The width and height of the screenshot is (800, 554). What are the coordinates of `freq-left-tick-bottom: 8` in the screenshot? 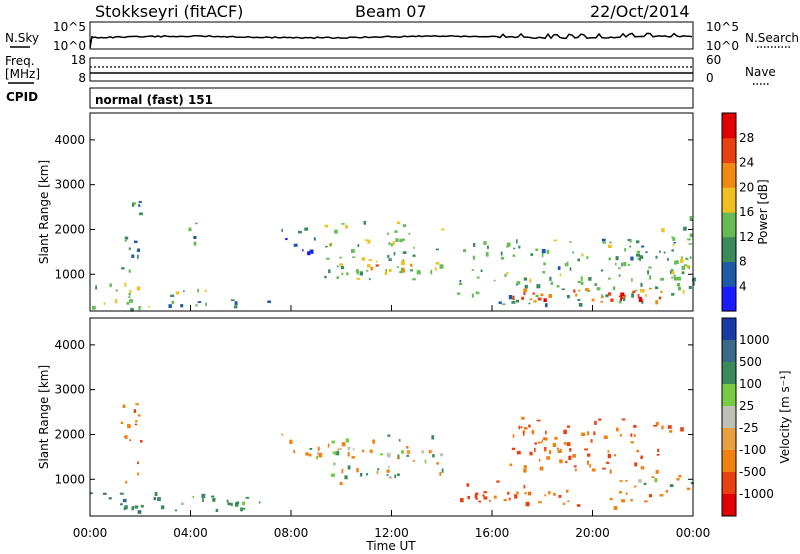 It's located at (82, 78).